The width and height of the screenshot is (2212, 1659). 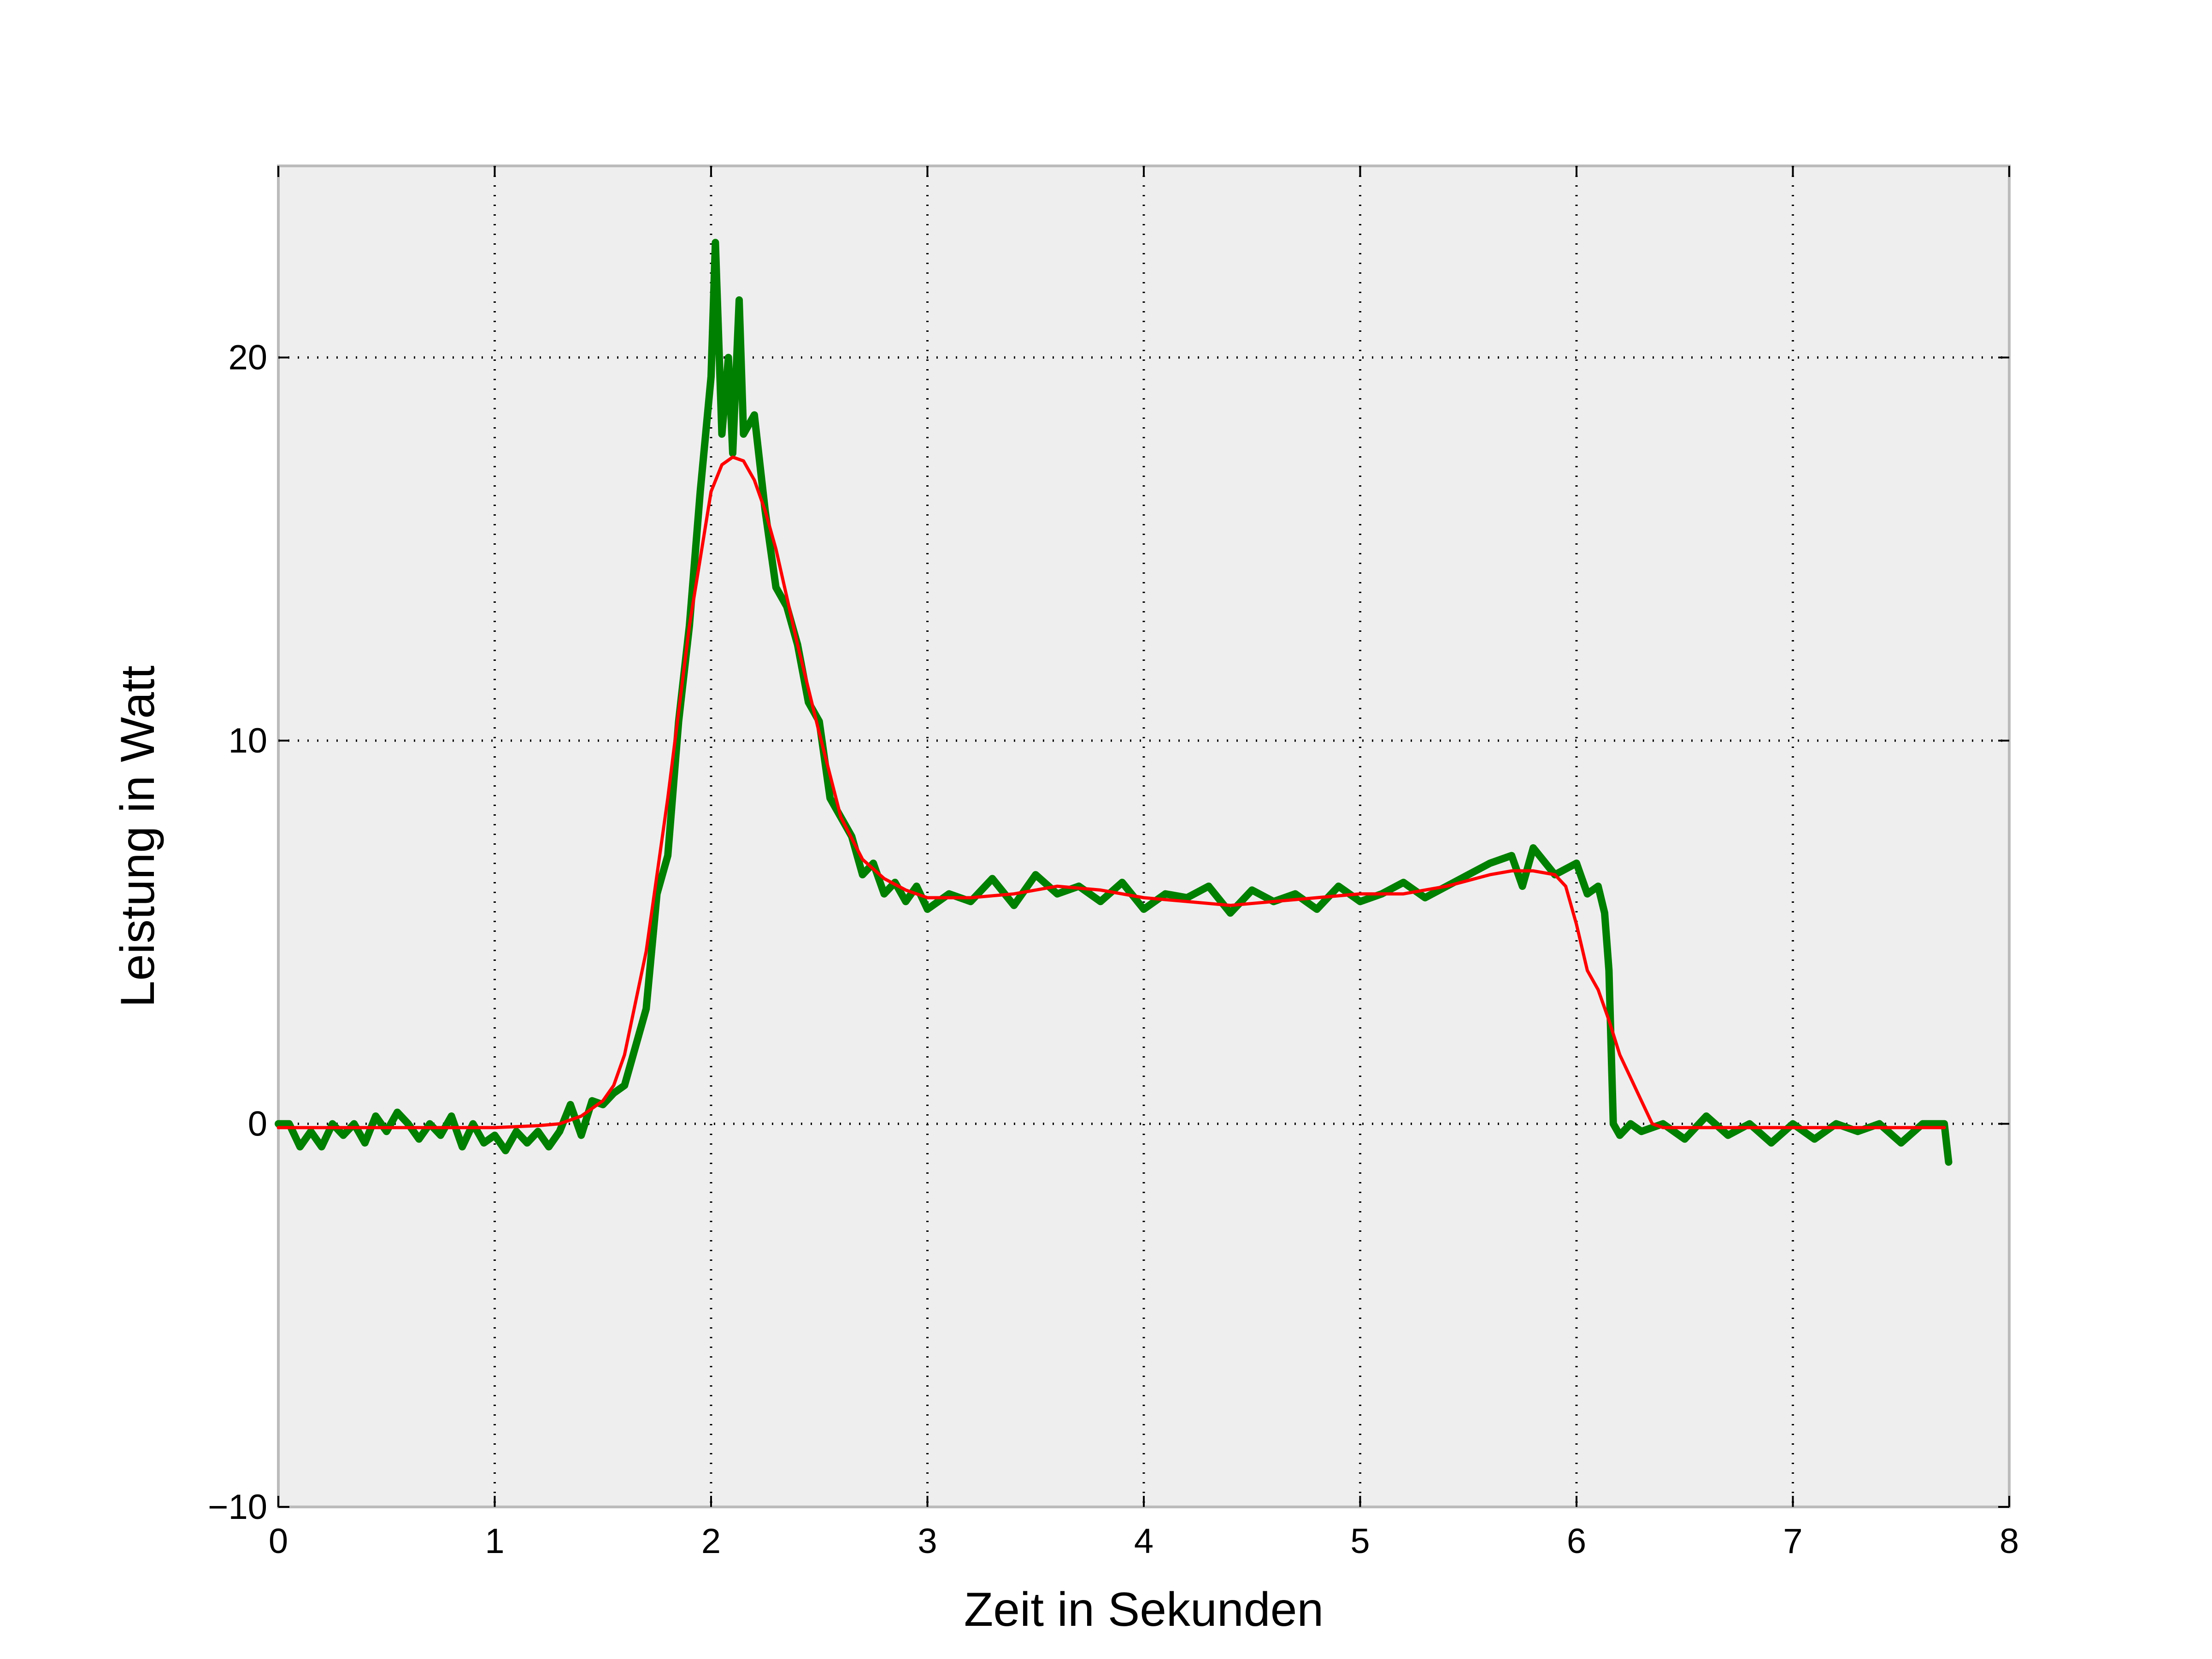 I want to click on y-tick-label: −10, so click(x=237, y=1507).